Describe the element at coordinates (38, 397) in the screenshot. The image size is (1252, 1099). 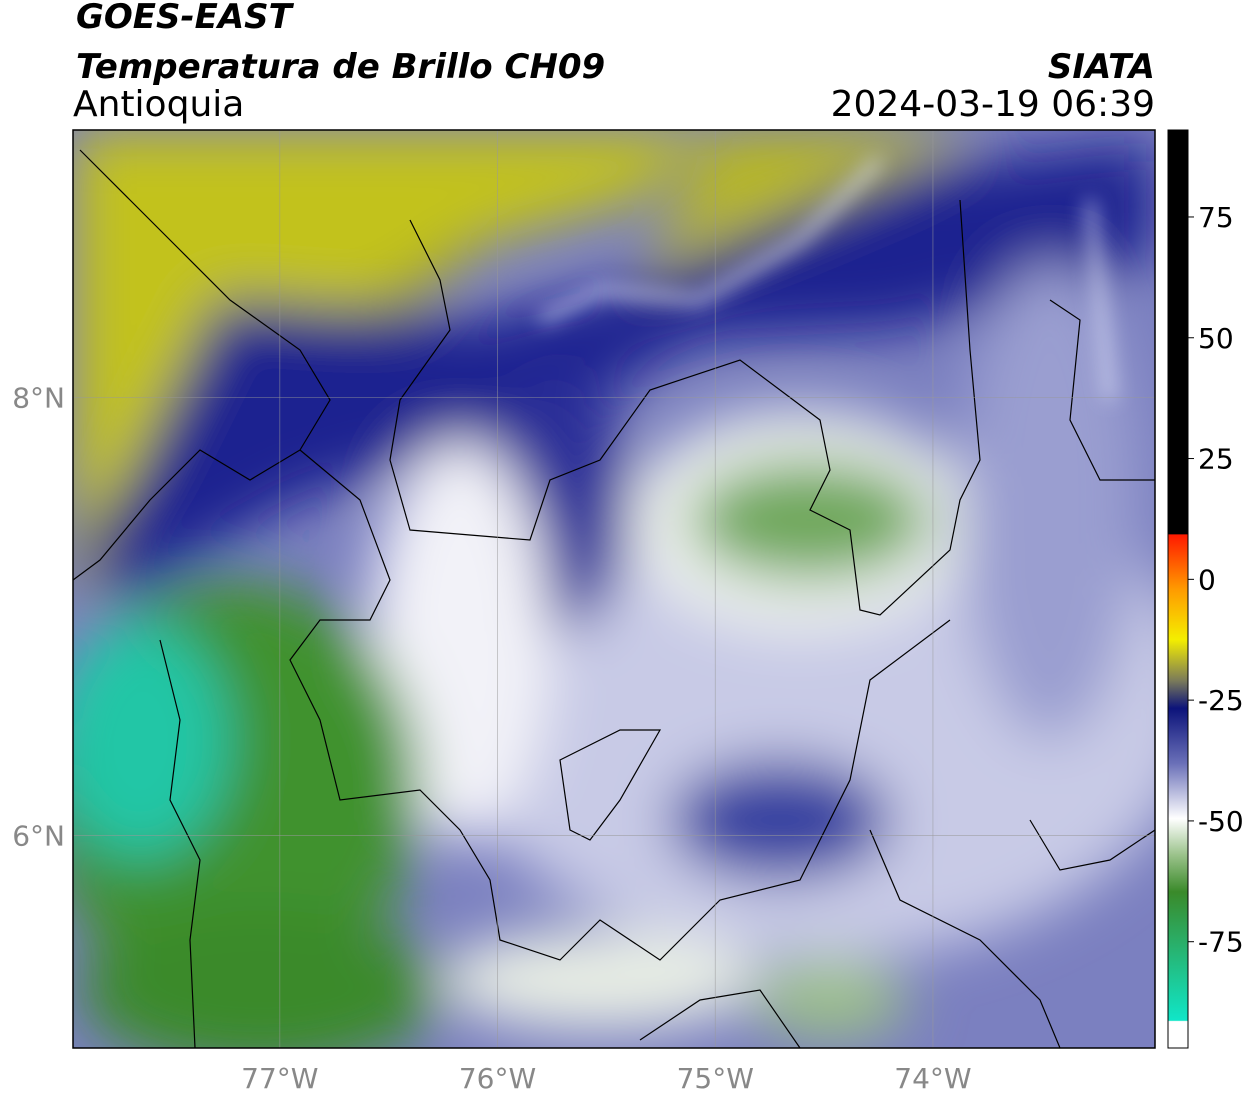
I see `y-tick-label: 8°N` at that location.